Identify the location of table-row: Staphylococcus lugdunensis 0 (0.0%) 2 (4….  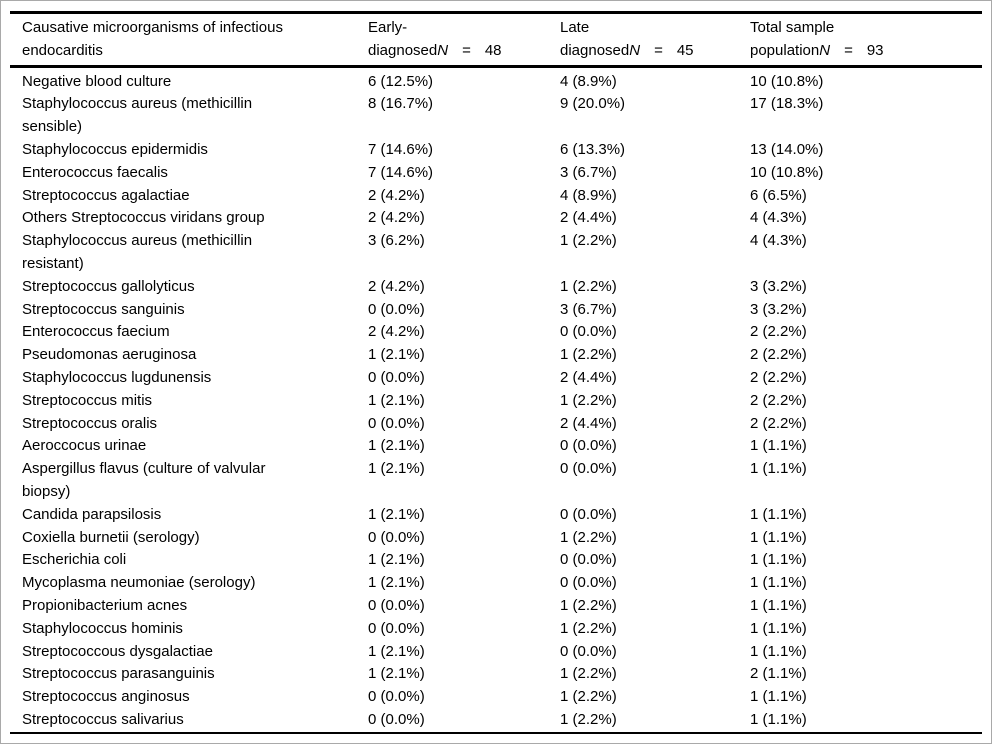
(496, 378).